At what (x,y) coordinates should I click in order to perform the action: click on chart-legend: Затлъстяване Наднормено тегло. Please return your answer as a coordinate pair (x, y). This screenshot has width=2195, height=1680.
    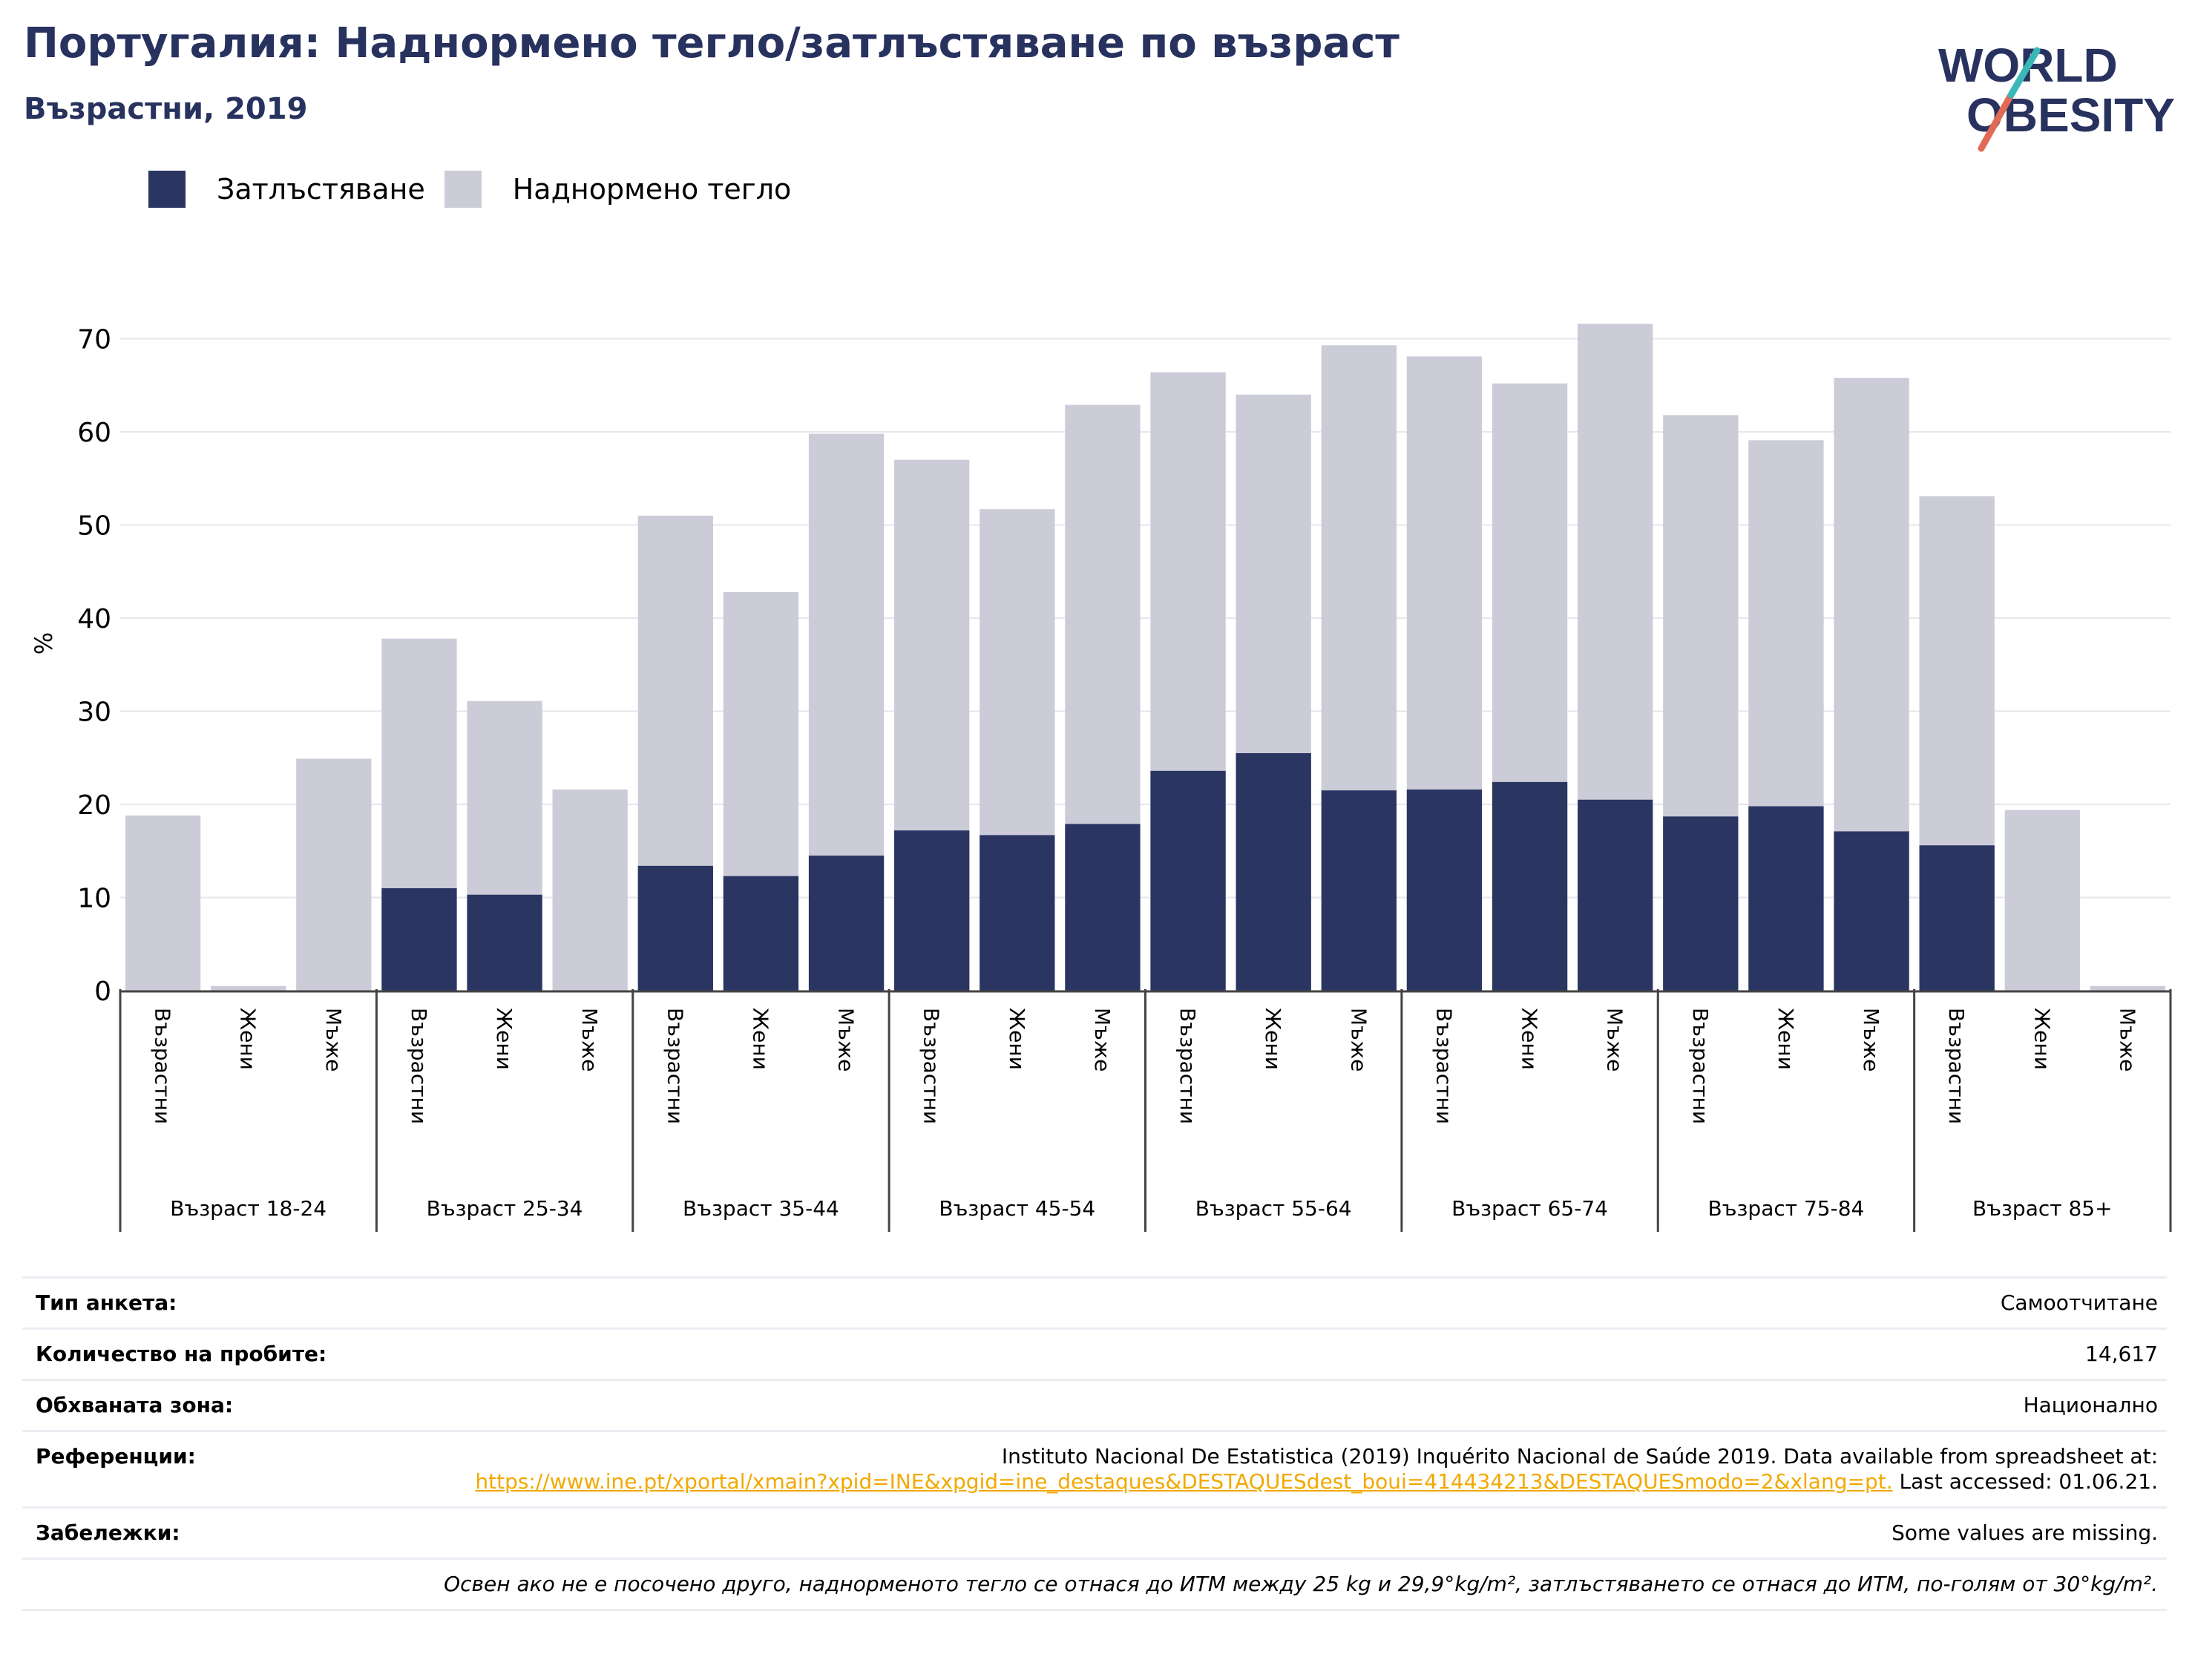
    Looking at the image, I should click on (479, 190).